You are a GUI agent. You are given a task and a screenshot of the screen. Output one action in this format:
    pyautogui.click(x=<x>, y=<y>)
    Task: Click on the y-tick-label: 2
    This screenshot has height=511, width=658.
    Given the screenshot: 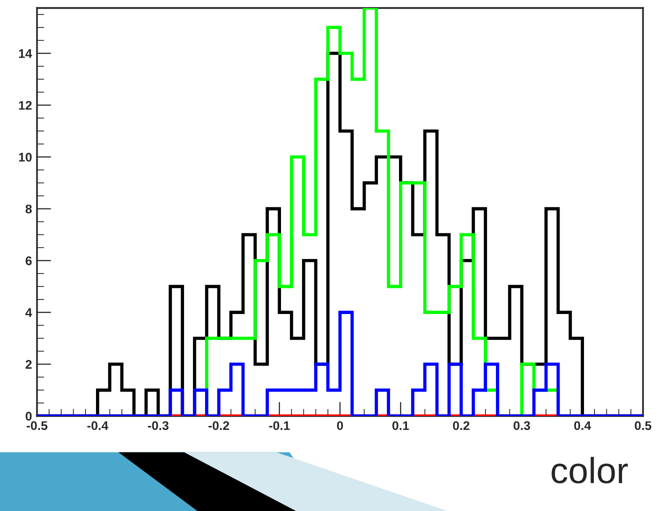 What is the action you would take?
    pyautogui.click(x=29, y=364)
    